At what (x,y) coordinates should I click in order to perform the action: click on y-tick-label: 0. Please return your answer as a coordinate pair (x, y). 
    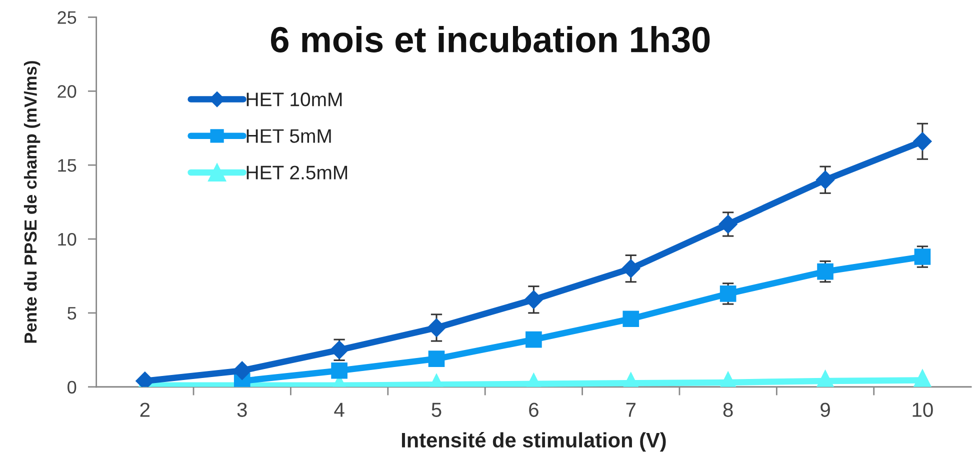
    Looking at the image, I should click on (72, 387).